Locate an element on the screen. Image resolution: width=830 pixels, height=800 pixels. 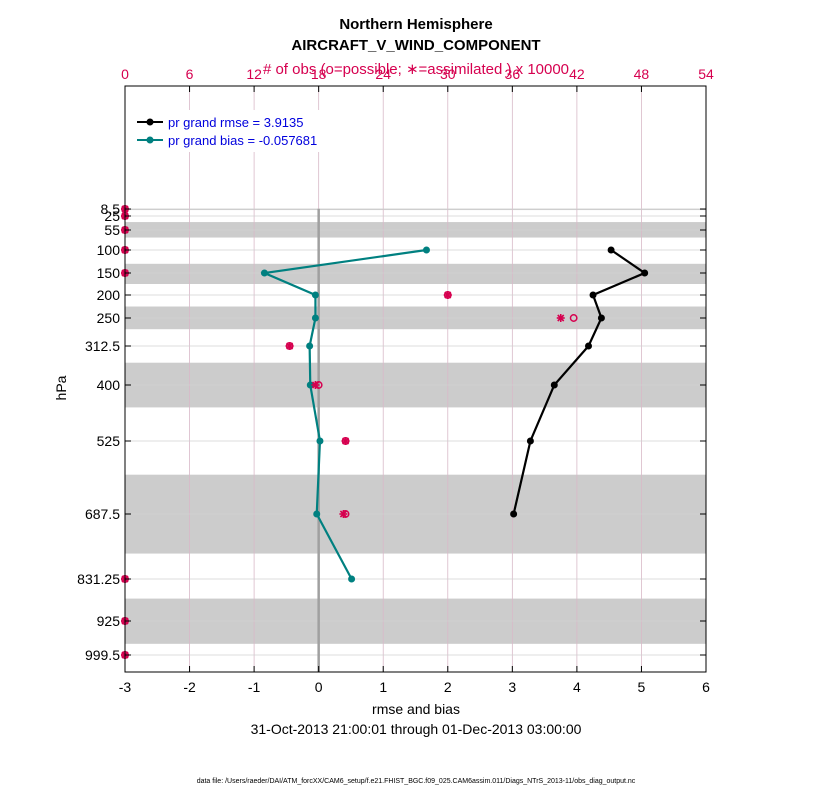
top-tick-label: 54 is located at coordinates (706, 74).